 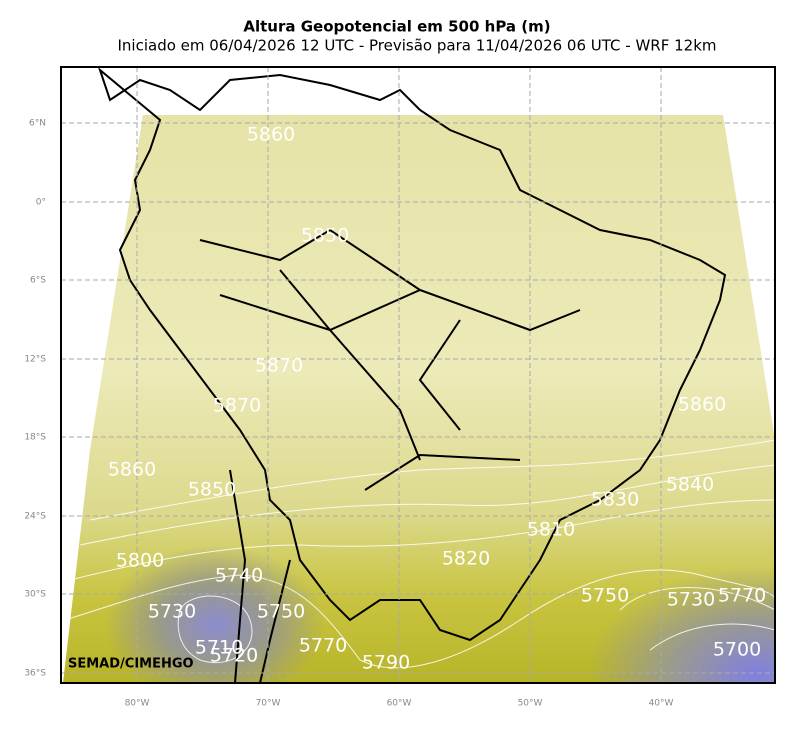 What do you see at coordinates (399, 704) in the screenshot?
I see `lon-label: 60°W` at bounding box center [399, 704].